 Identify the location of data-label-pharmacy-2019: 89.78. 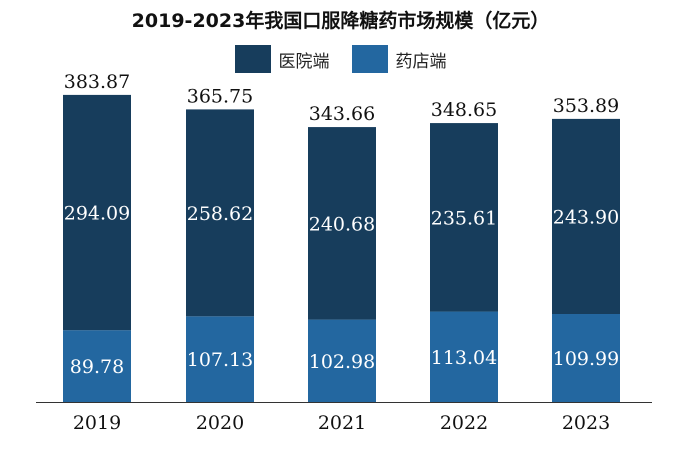
(97, 367).